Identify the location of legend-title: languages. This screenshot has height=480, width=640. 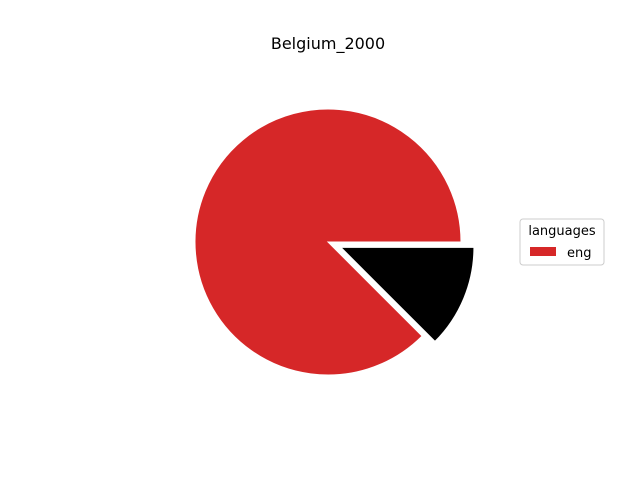
(562, 231).